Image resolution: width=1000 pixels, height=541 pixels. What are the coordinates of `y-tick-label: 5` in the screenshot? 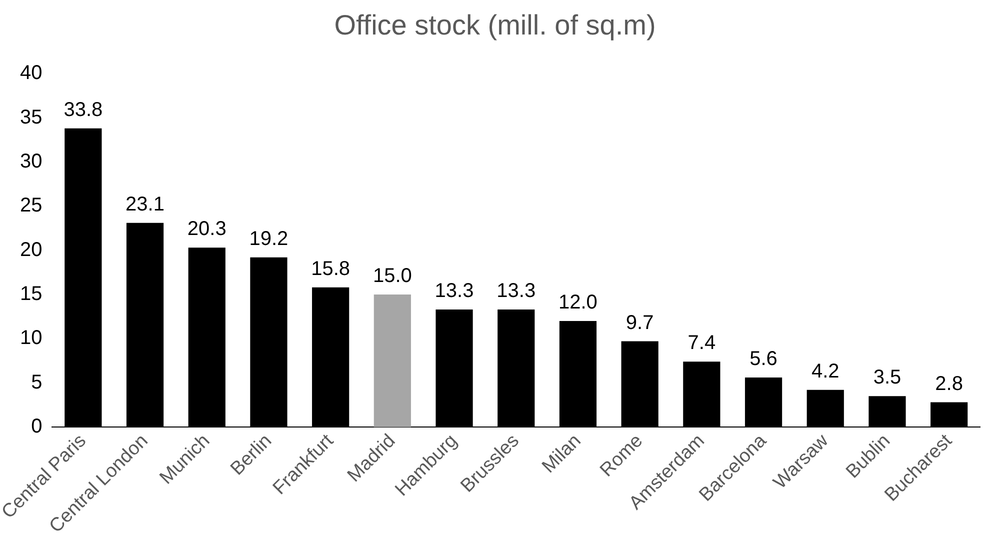 It's located at (36, 382).